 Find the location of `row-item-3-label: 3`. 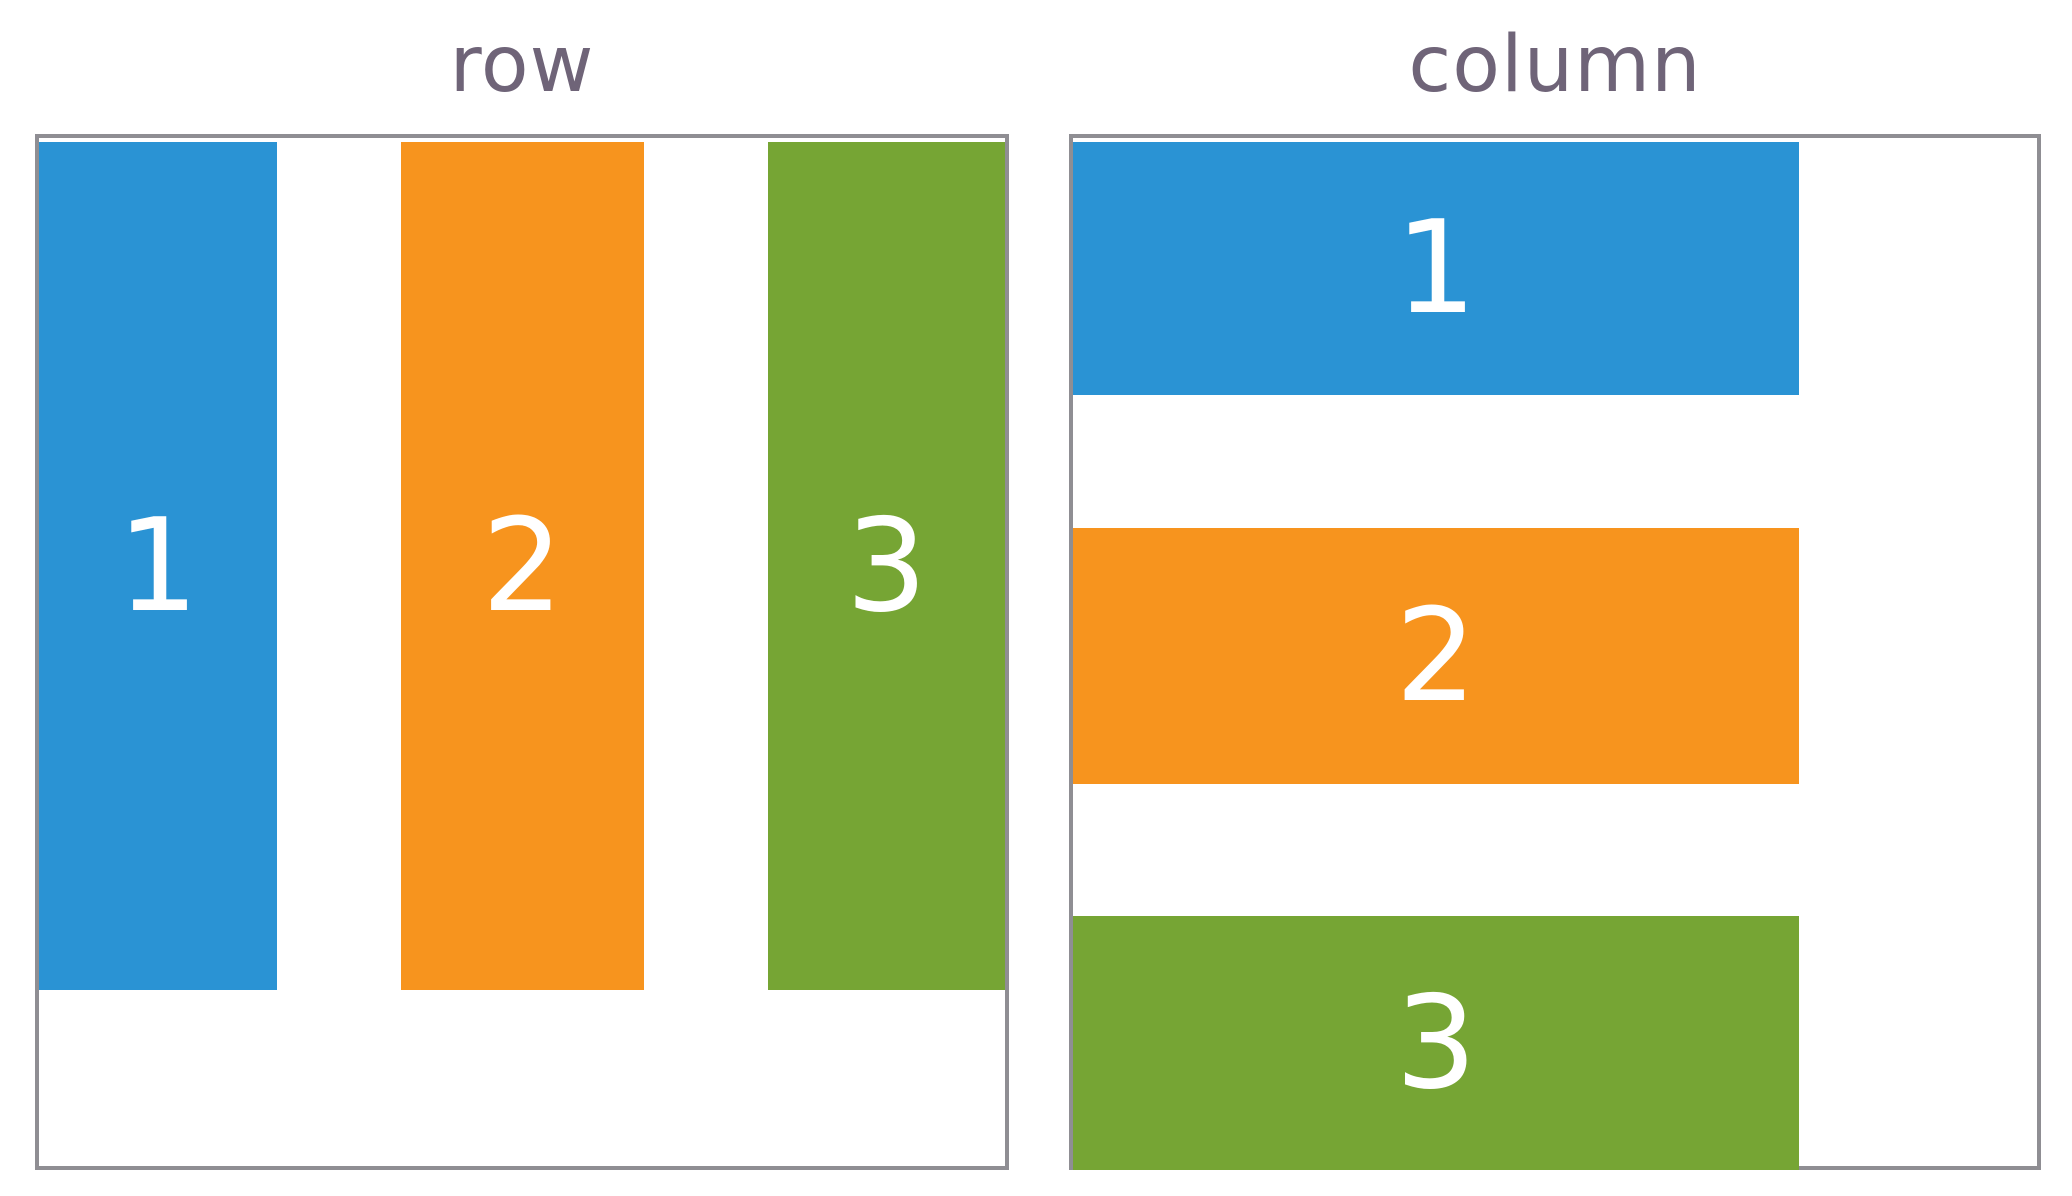

row-item-3-label: 3 is located at coordinates (886, 566).